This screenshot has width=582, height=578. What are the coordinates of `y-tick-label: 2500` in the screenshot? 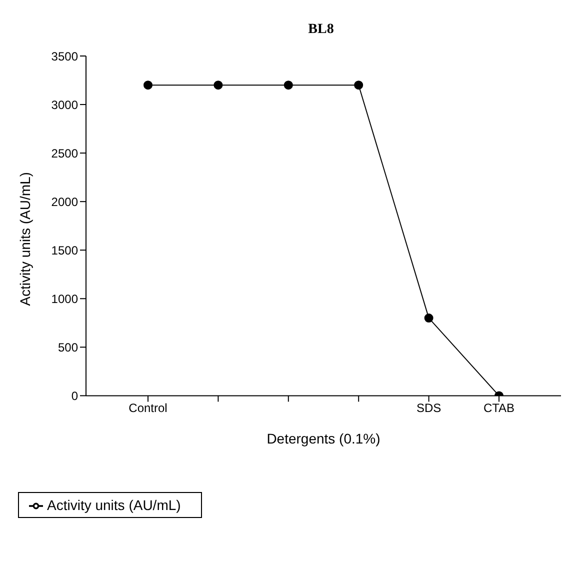 It's located at (64, 153).